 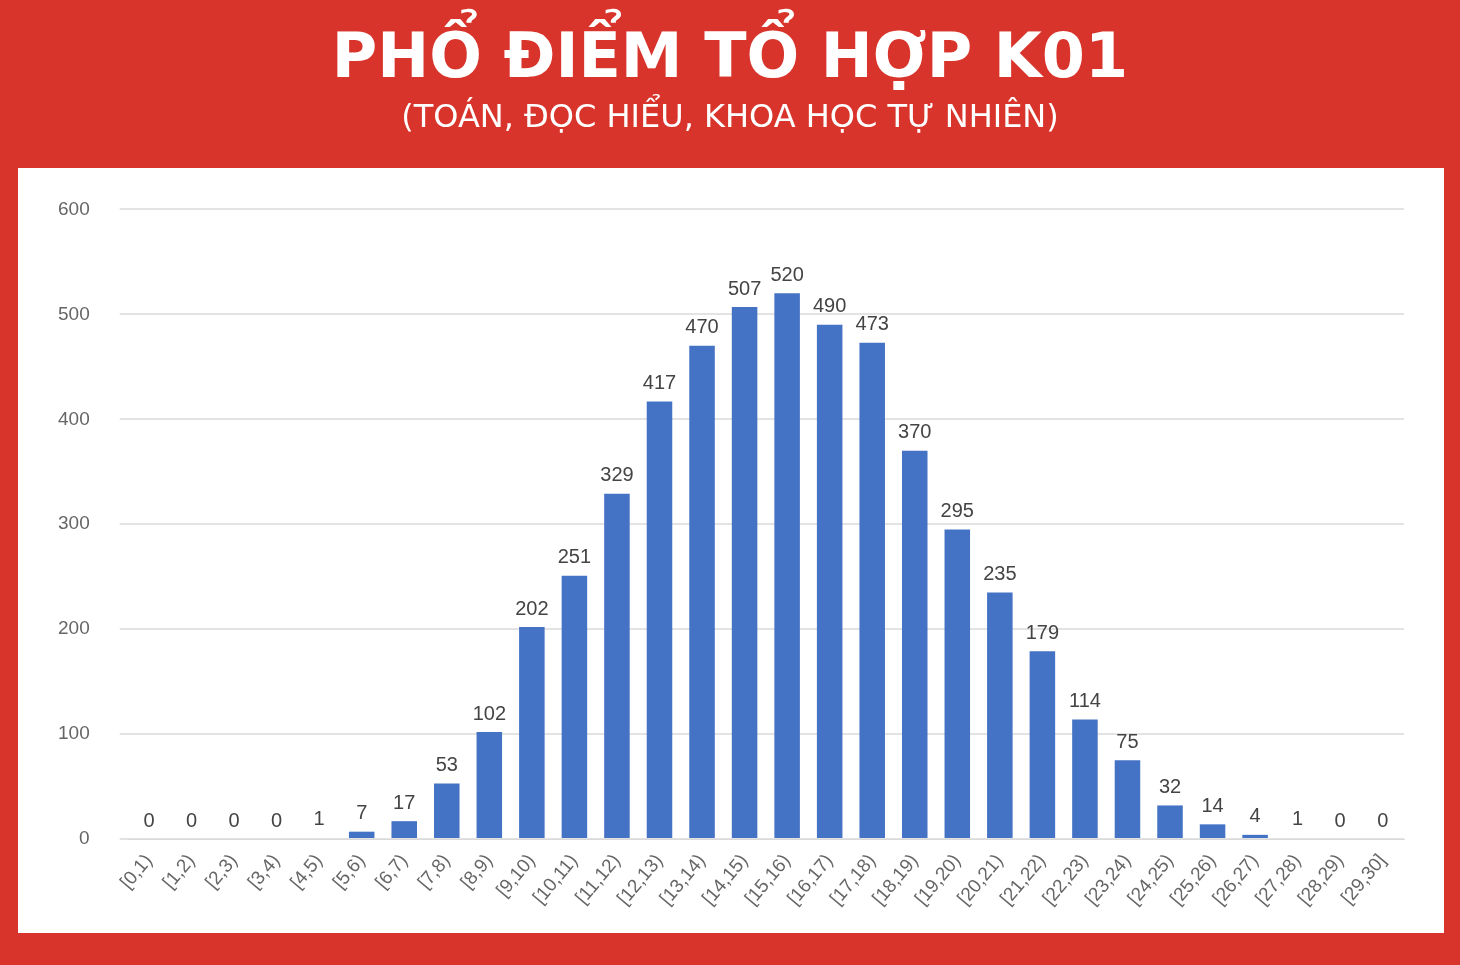 I want to click on data-label: 370, so click(x=915, y=431).